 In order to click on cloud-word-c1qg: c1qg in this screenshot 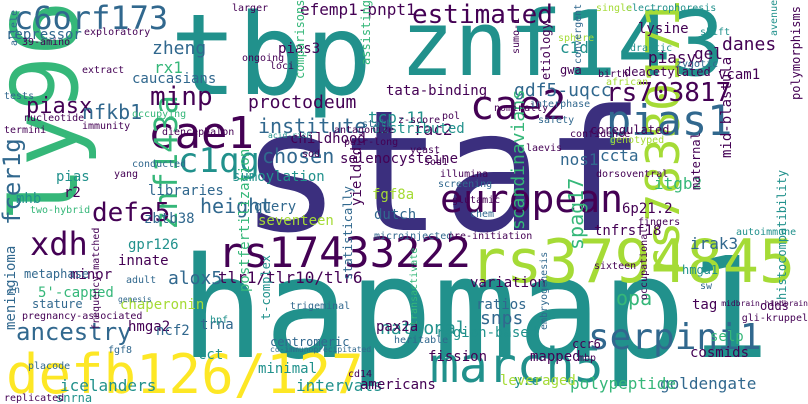, I will do `click(219, 161)`.